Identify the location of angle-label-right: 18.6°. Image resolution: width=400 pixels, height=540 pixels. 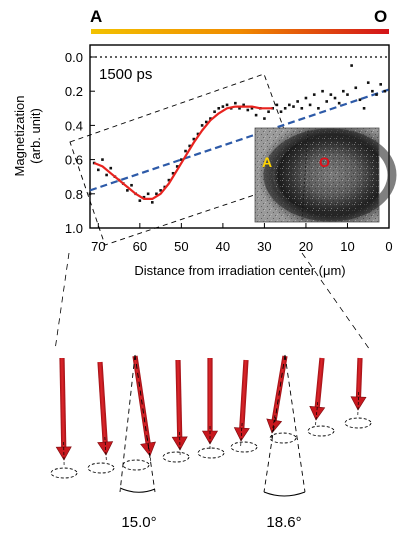
(283, 522).